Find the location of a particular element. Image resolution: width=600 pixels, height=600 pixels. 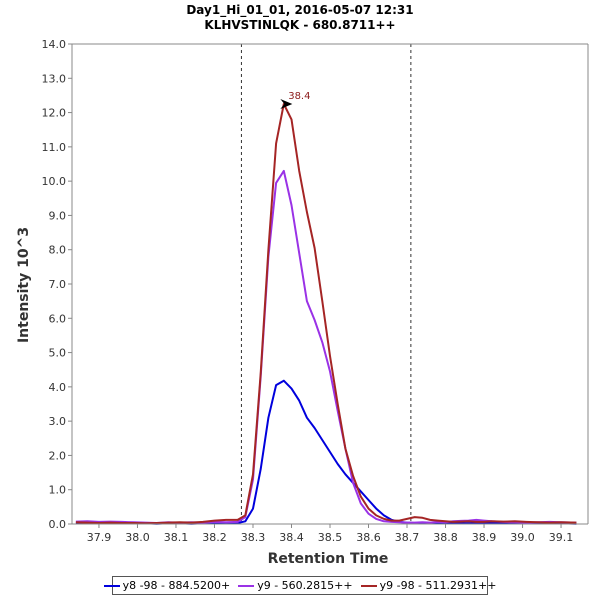

legend-label: y8 -98 - 884.5200+ is located at coordinates (176, 585).